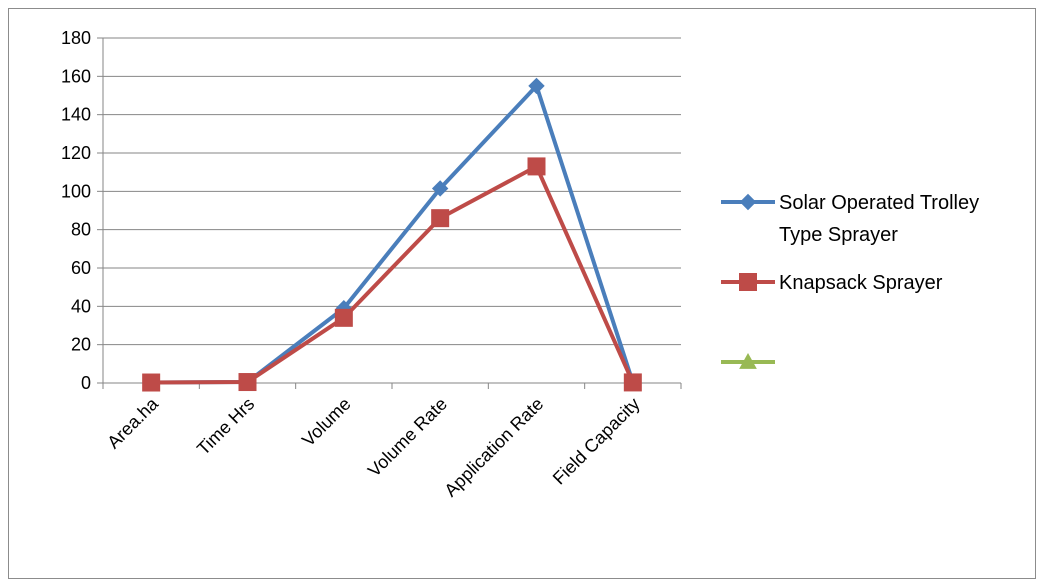  Describe the element at coordinates (81, 230) in the screenshot. I see `y-tick-label: 80` at that location.